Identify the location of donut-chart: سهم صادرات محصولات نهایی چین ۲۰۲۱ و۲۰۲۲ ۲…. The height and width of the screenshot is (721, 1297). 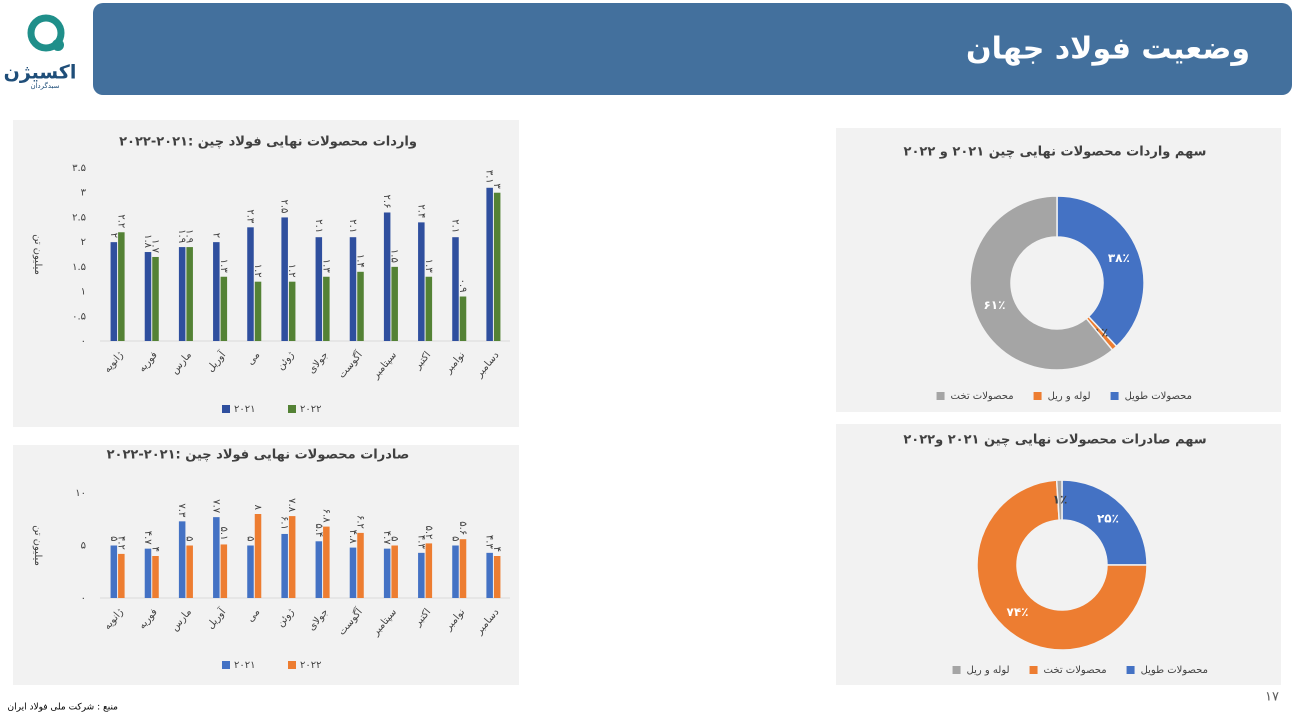
(1055, 555).